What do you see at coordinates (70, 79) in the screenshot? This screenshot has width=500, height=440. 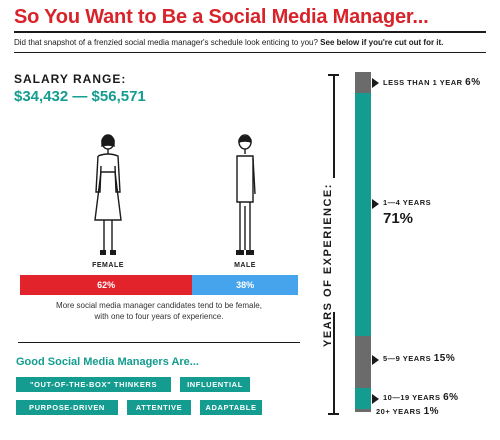 I see `salary-label: SALARY RANGE:` at bounding box center [70, 79].